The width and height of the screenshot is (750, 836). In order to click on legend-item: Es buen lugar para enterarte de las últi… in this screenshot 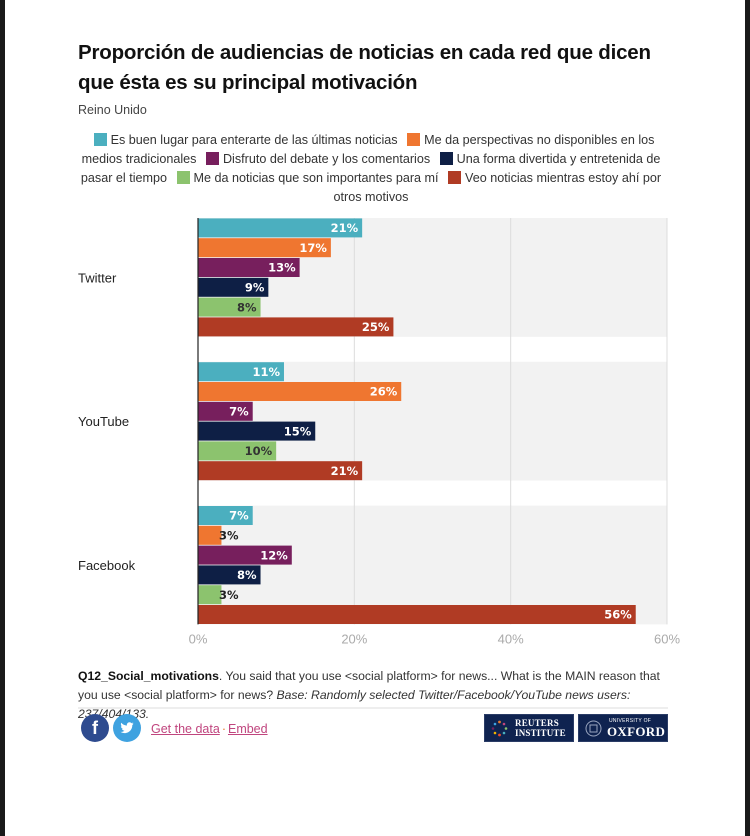, I will do `click(243, 140)`.